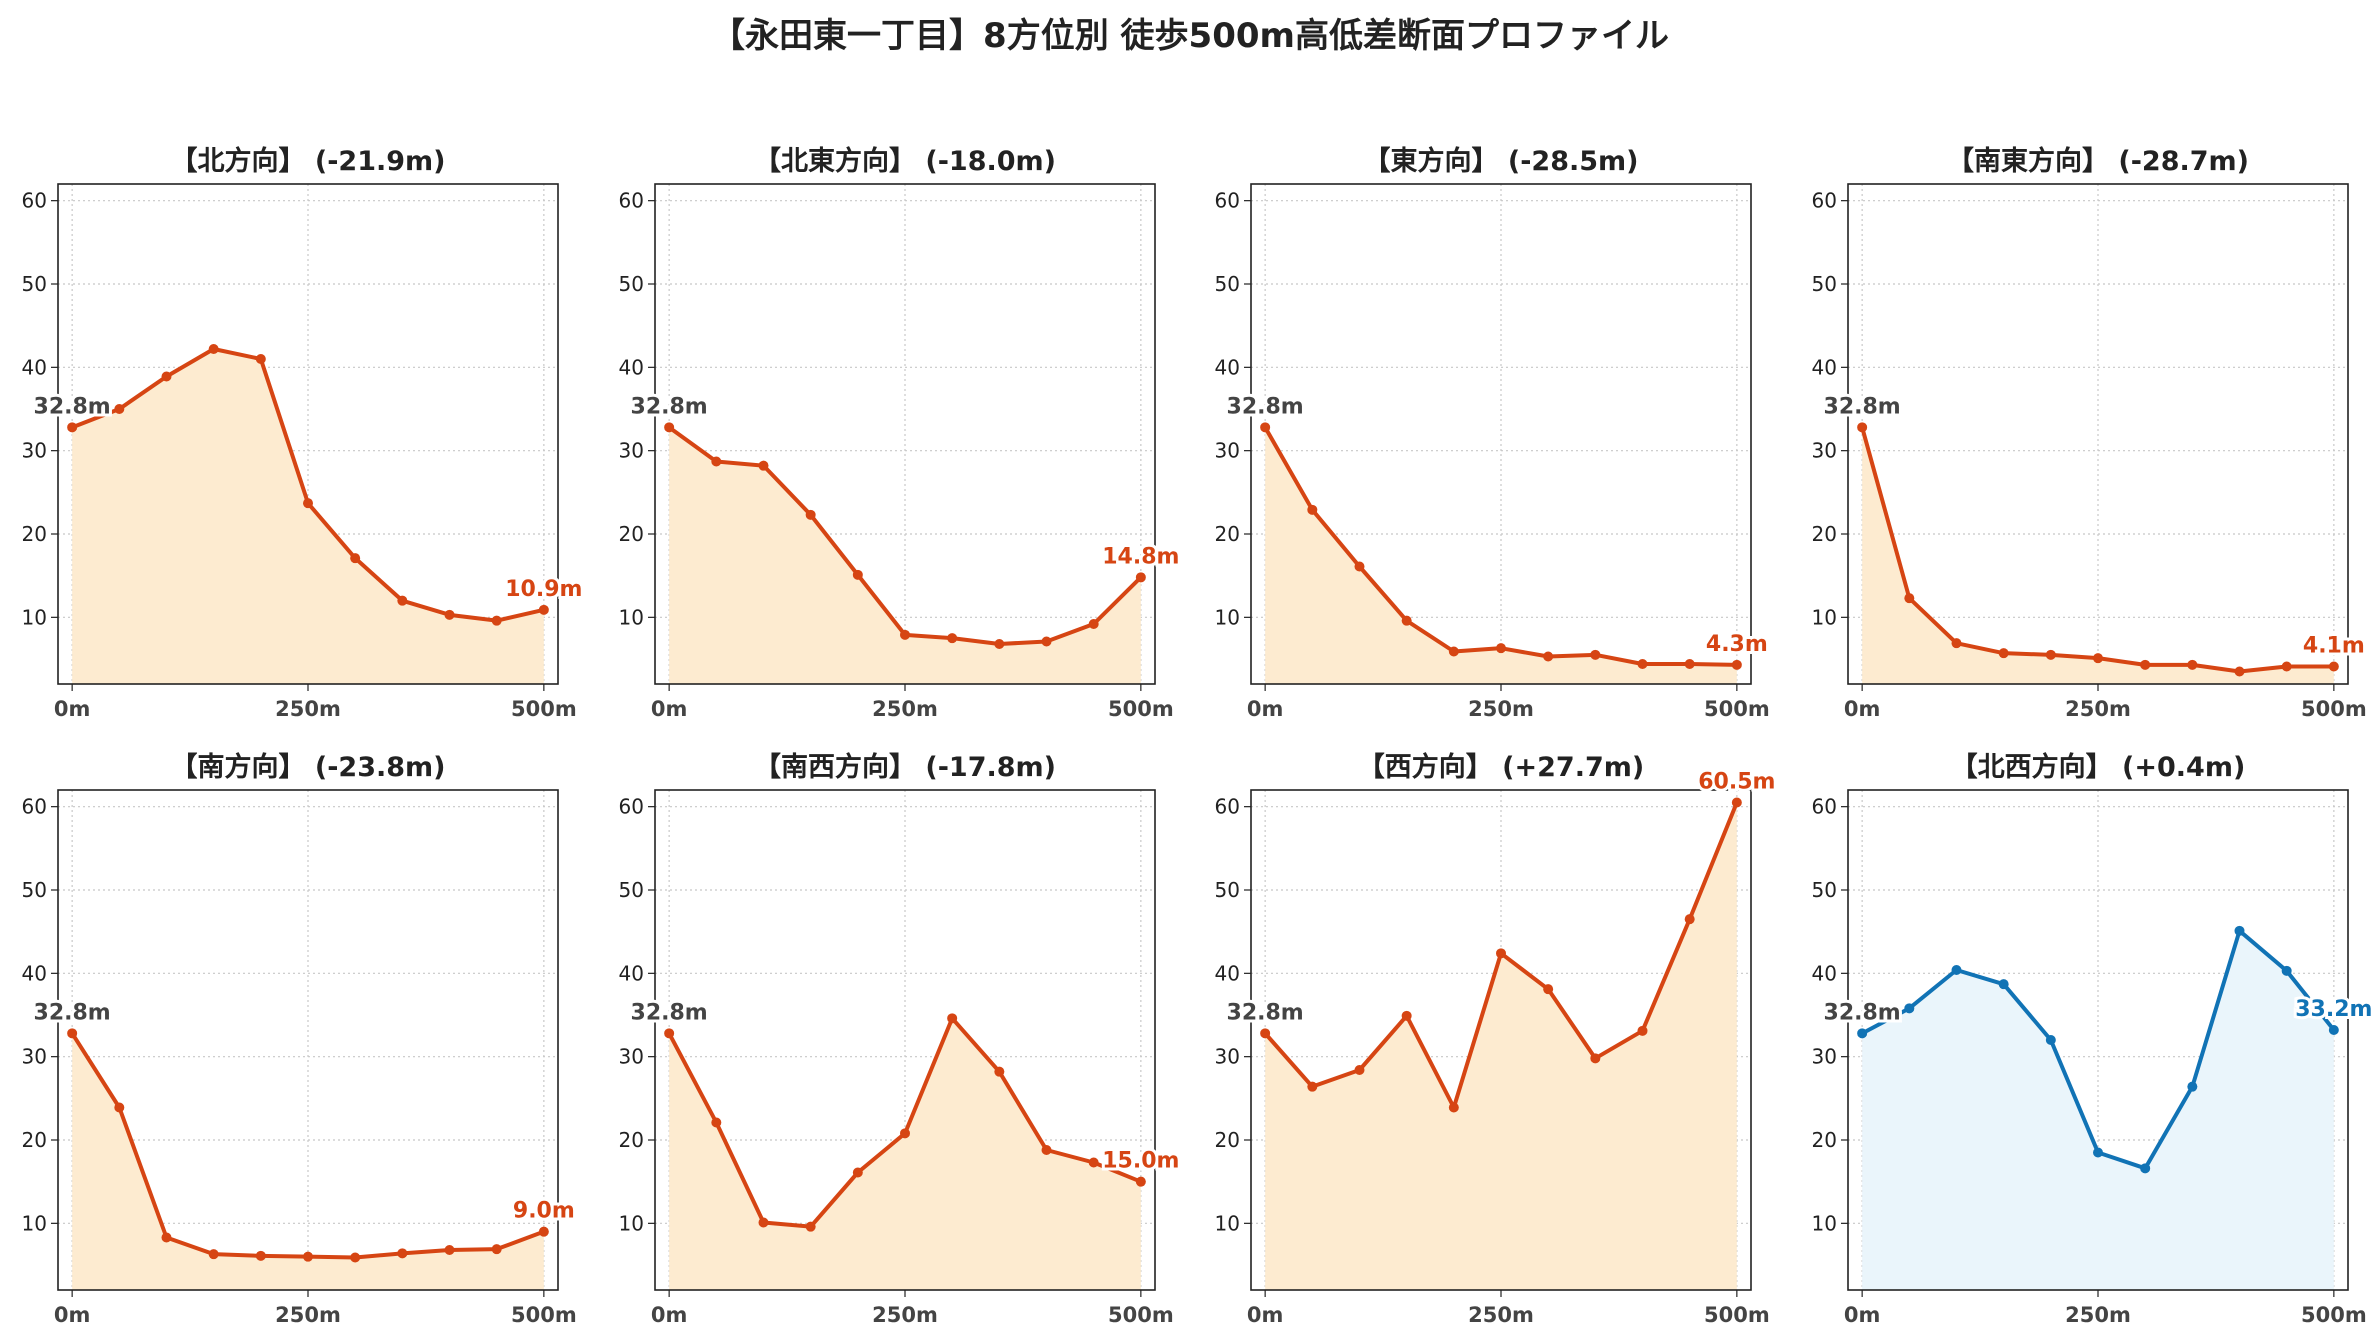  What do you see at coordinates (543, 589) in the screenshot?
I see `end-elevation-label: 10.9m` at bounding box center [543, 589].